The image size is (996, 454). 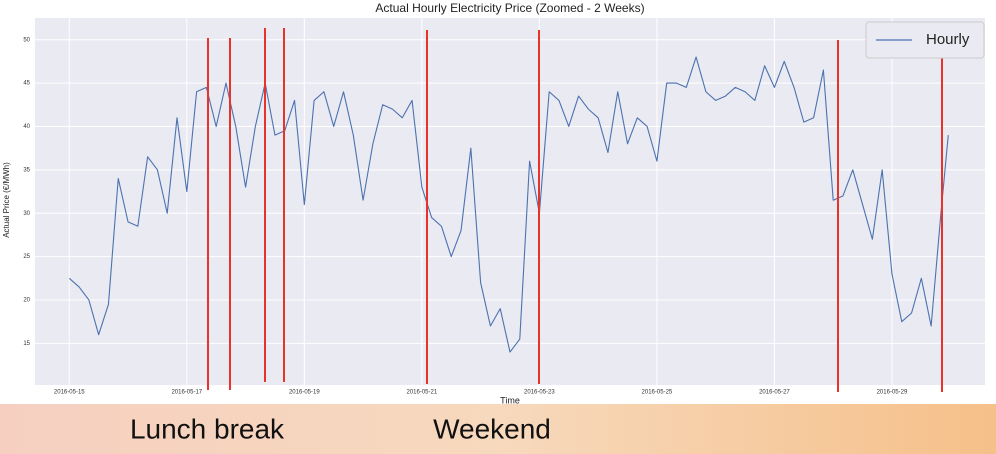 What do you see at coordinates (6, 200) in the screenshot?
I see `y-axis-label: Actual Price (€/MWh)` at bounding box center [6, 200].